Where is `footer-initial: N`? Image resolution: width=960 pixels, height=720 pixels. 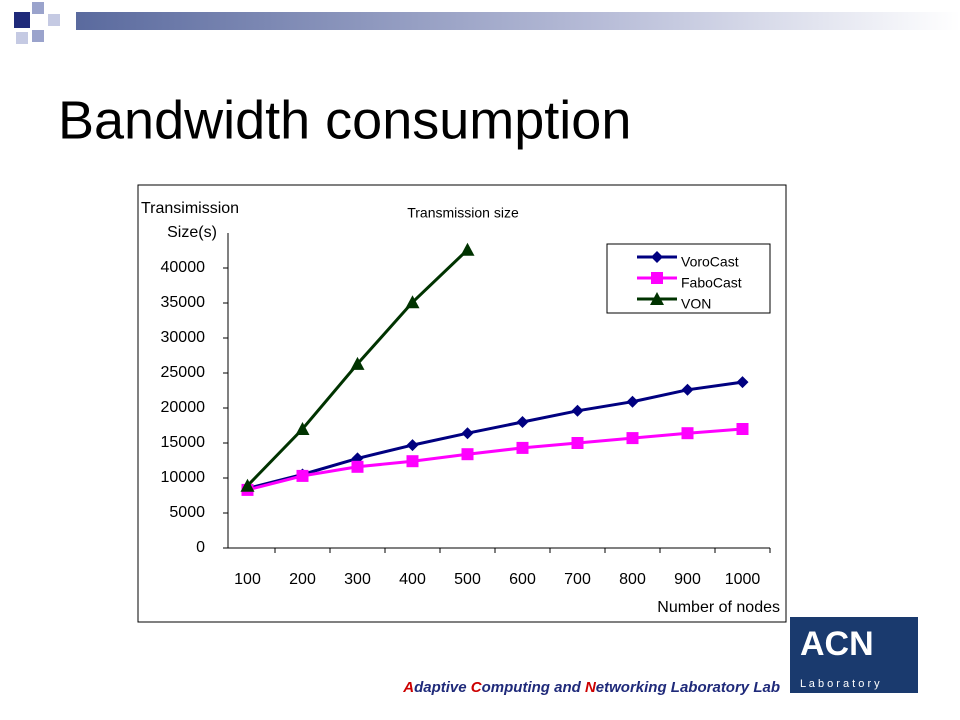
footer-initial: N is located at coordinates (591, 687).